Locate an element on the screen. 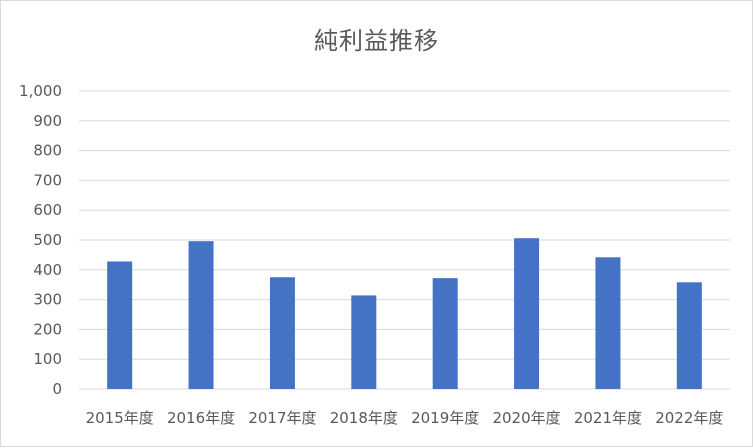 The width and height of the screenshot is (753, 448). y-tick-label: 400 is located at coordinates (47, 270).